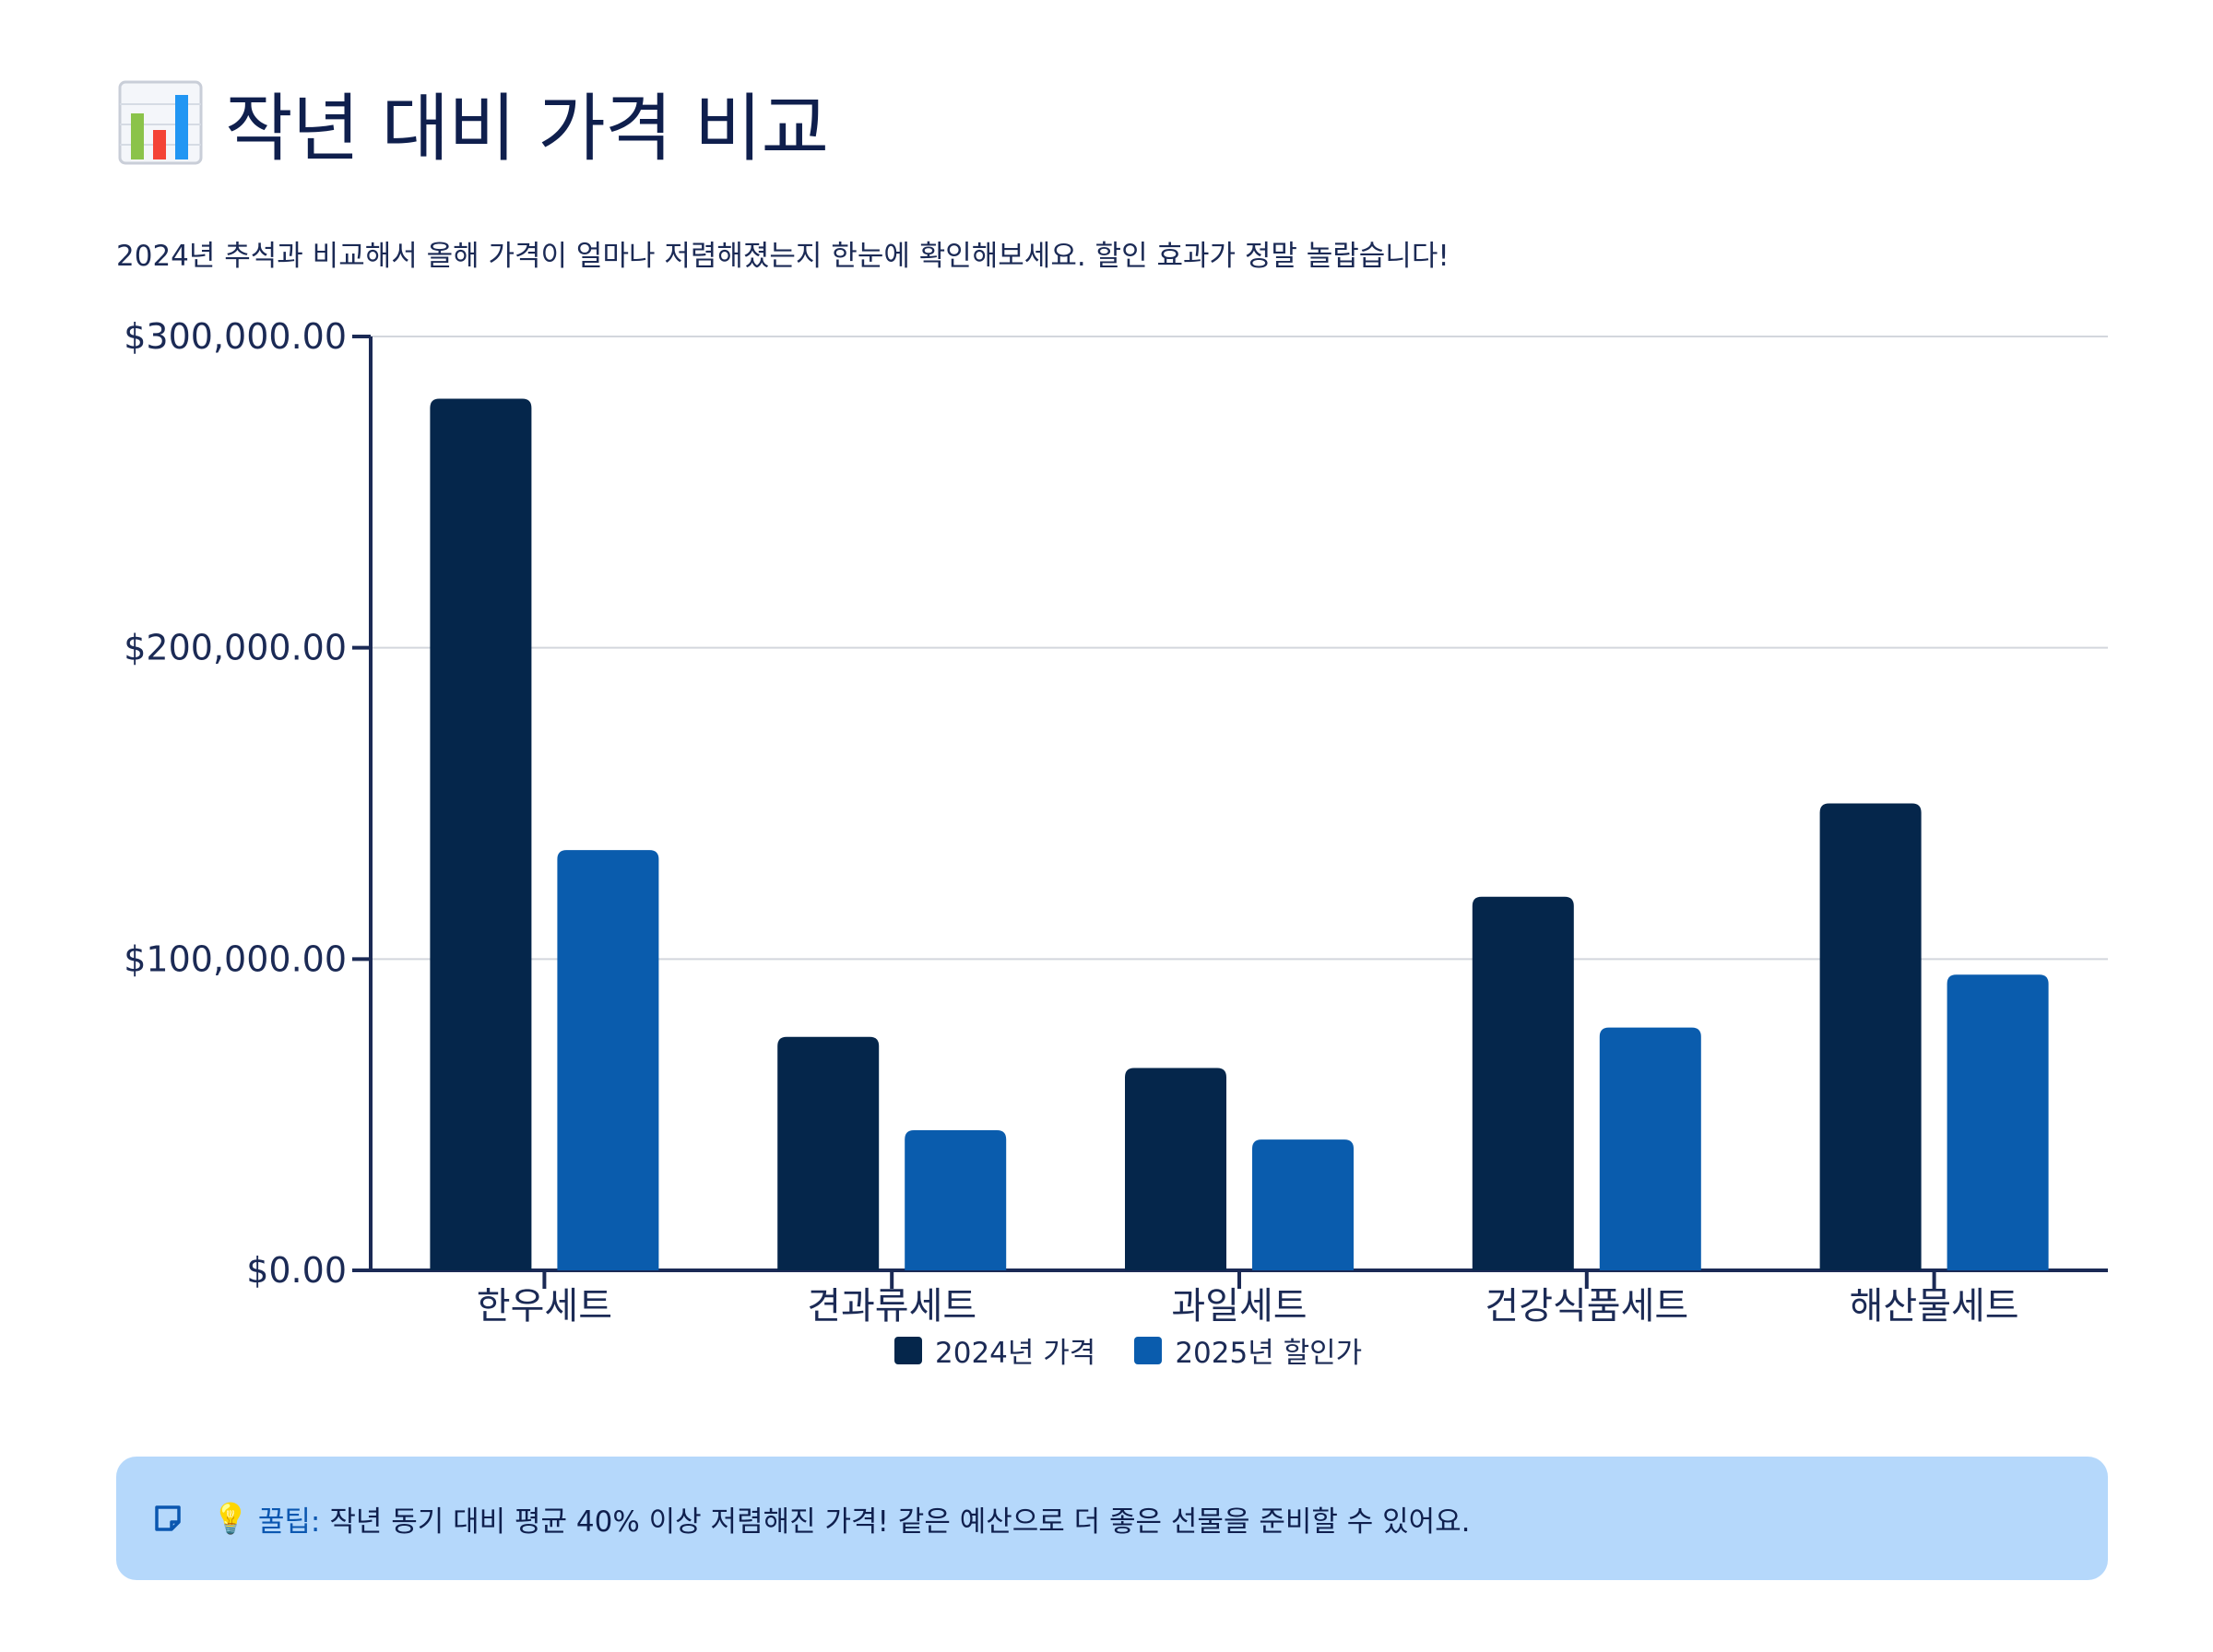 This screenshot has width=2213, height=1652. I want to click on y-tick-label: $0.00, so click(296, 1270).